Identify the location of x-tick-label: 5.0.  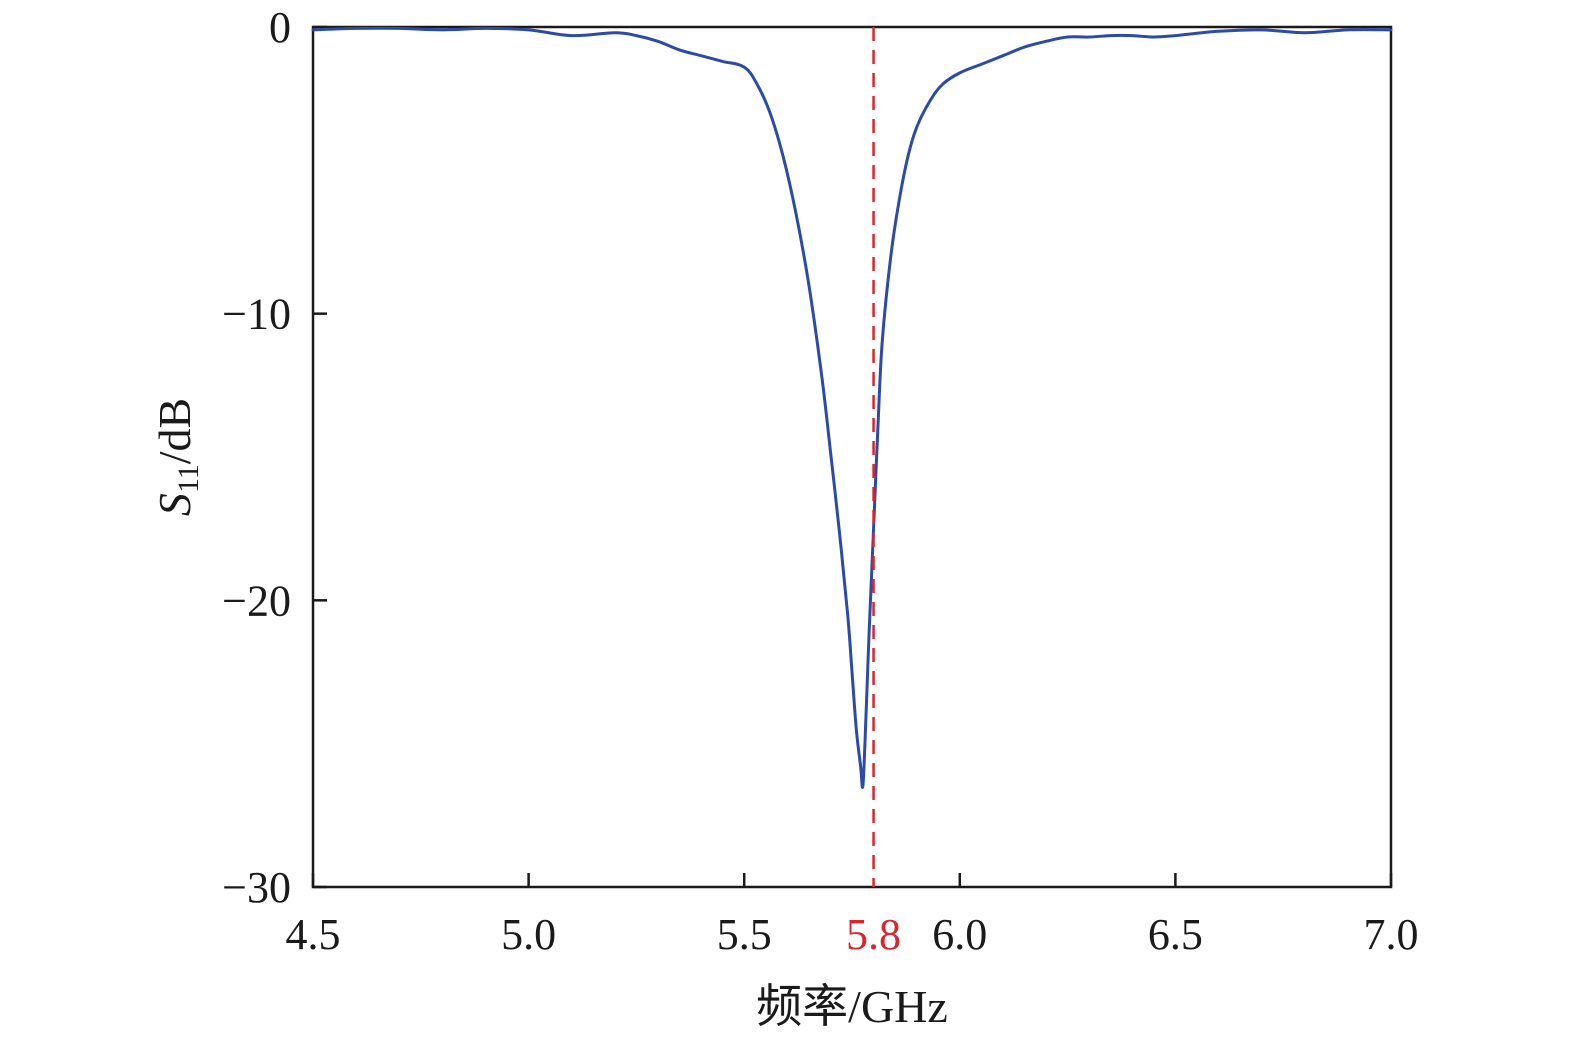
(528, 934).